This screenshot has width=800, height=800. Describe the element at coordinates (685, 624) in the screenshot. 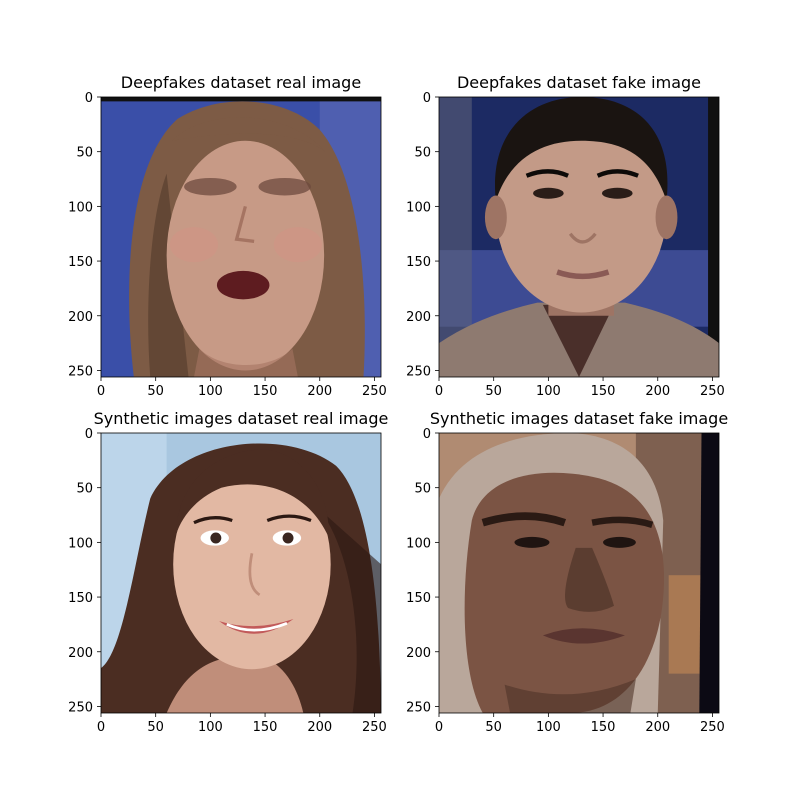

I see `image-background-light` at that location.